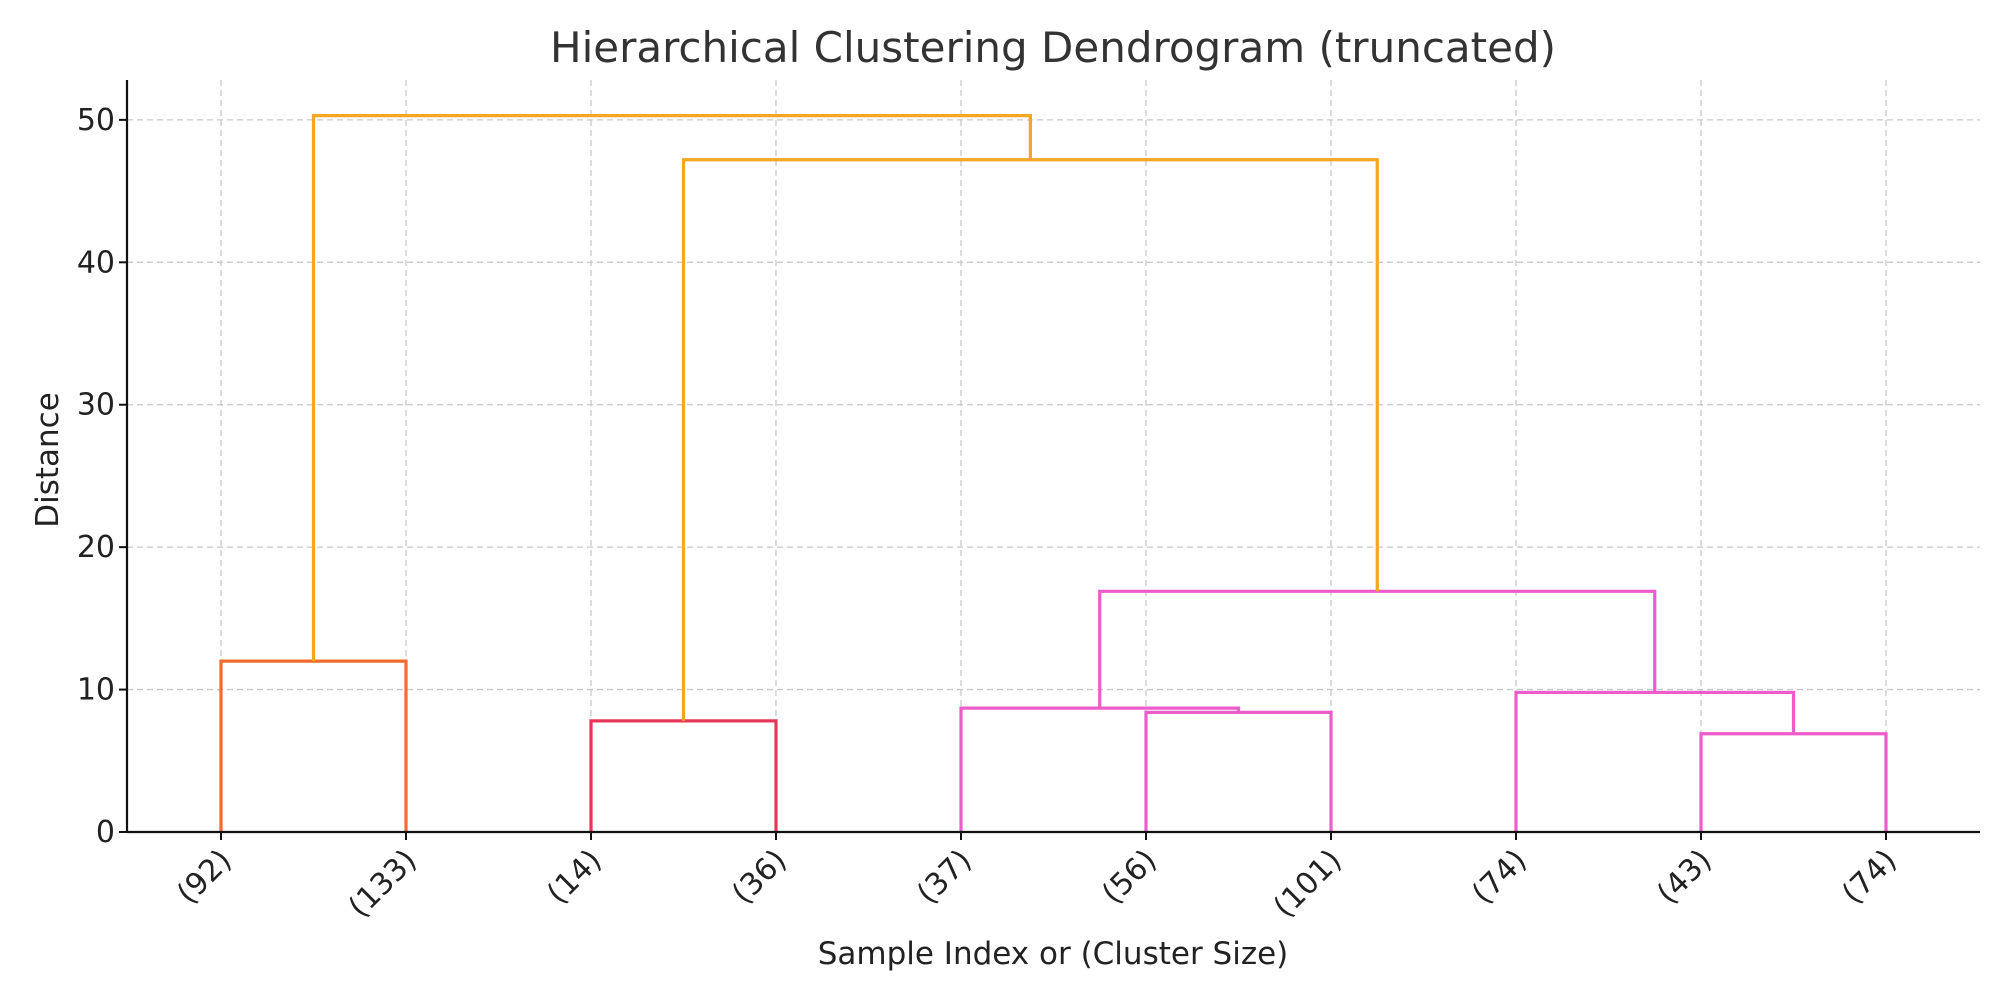 Image resolution: width=2000 pixels, height=1000 pixels. I want to click on x-tick-label-5: (56), so click(1129, 877).